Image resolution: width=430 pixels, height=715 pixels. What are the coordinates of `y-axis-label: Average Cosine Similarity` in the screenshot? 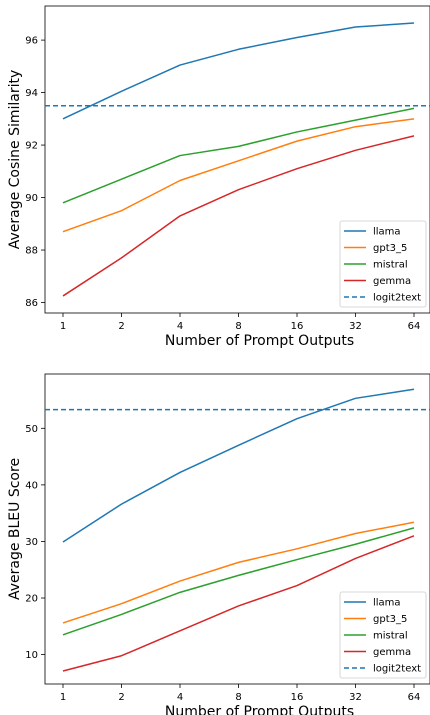 It's located at (15, 160).